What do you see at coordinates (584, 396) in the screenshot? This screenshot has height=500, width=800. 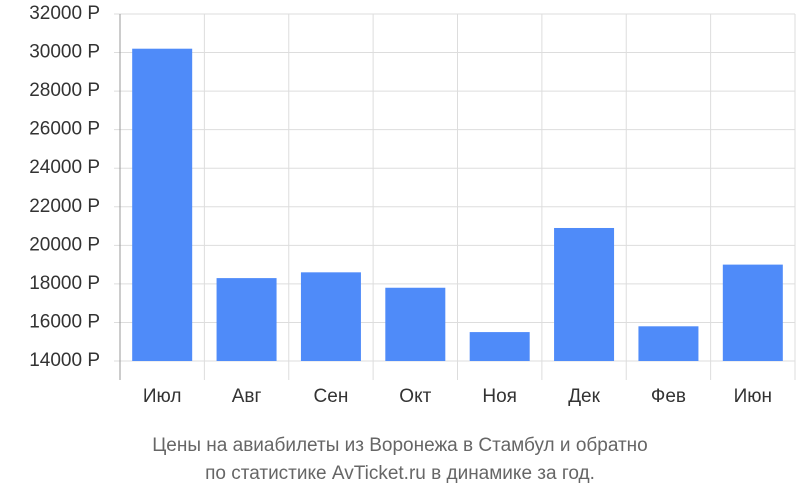 I see `x-tick-label: Дек` at bounding box center [584, 396].